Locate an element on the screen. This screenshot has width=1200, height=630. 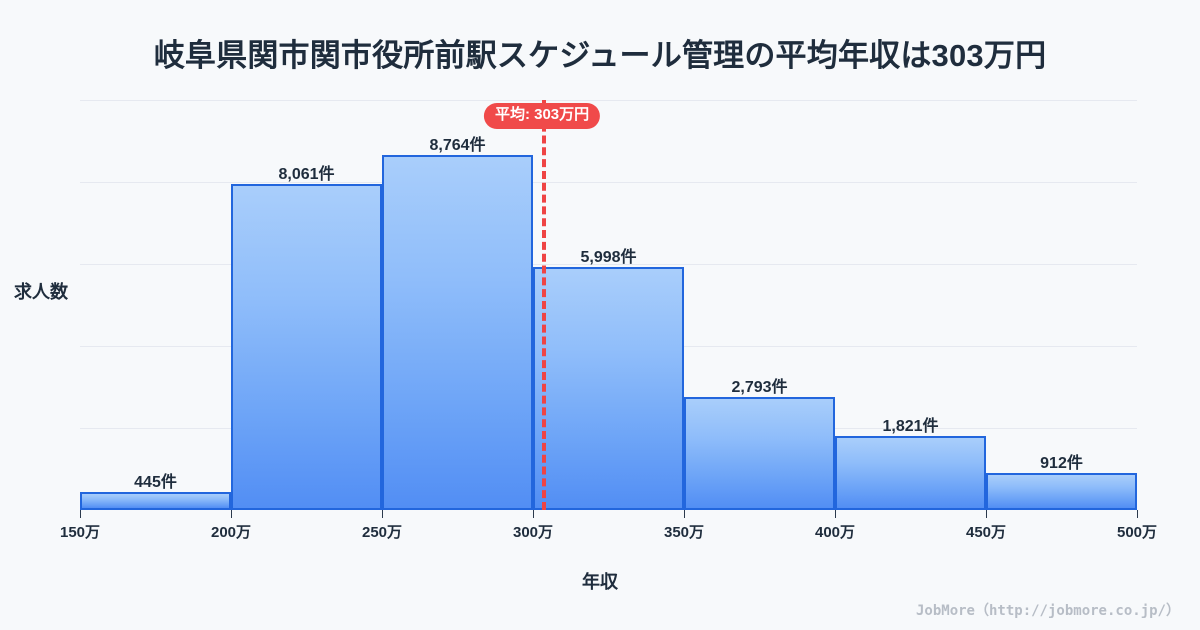
x-tick-label: 500万 is located at coordinates (1137, 532).